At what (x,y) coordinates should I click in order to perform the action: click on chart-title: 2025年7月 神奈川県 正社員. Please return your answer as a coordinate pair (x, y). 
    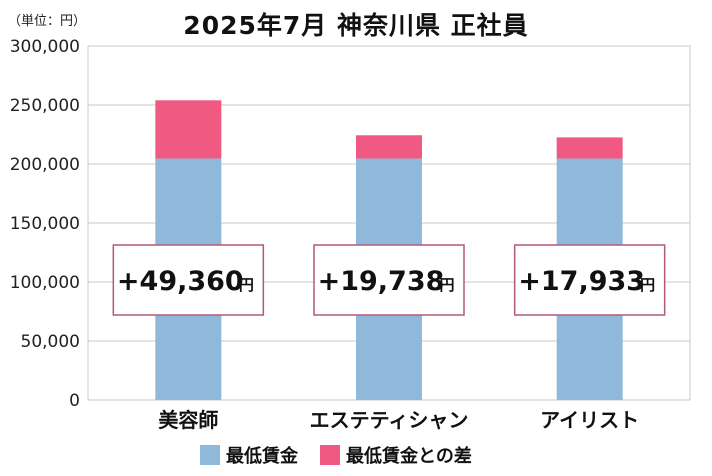
    Looking at the image, I should click on (356, 25).